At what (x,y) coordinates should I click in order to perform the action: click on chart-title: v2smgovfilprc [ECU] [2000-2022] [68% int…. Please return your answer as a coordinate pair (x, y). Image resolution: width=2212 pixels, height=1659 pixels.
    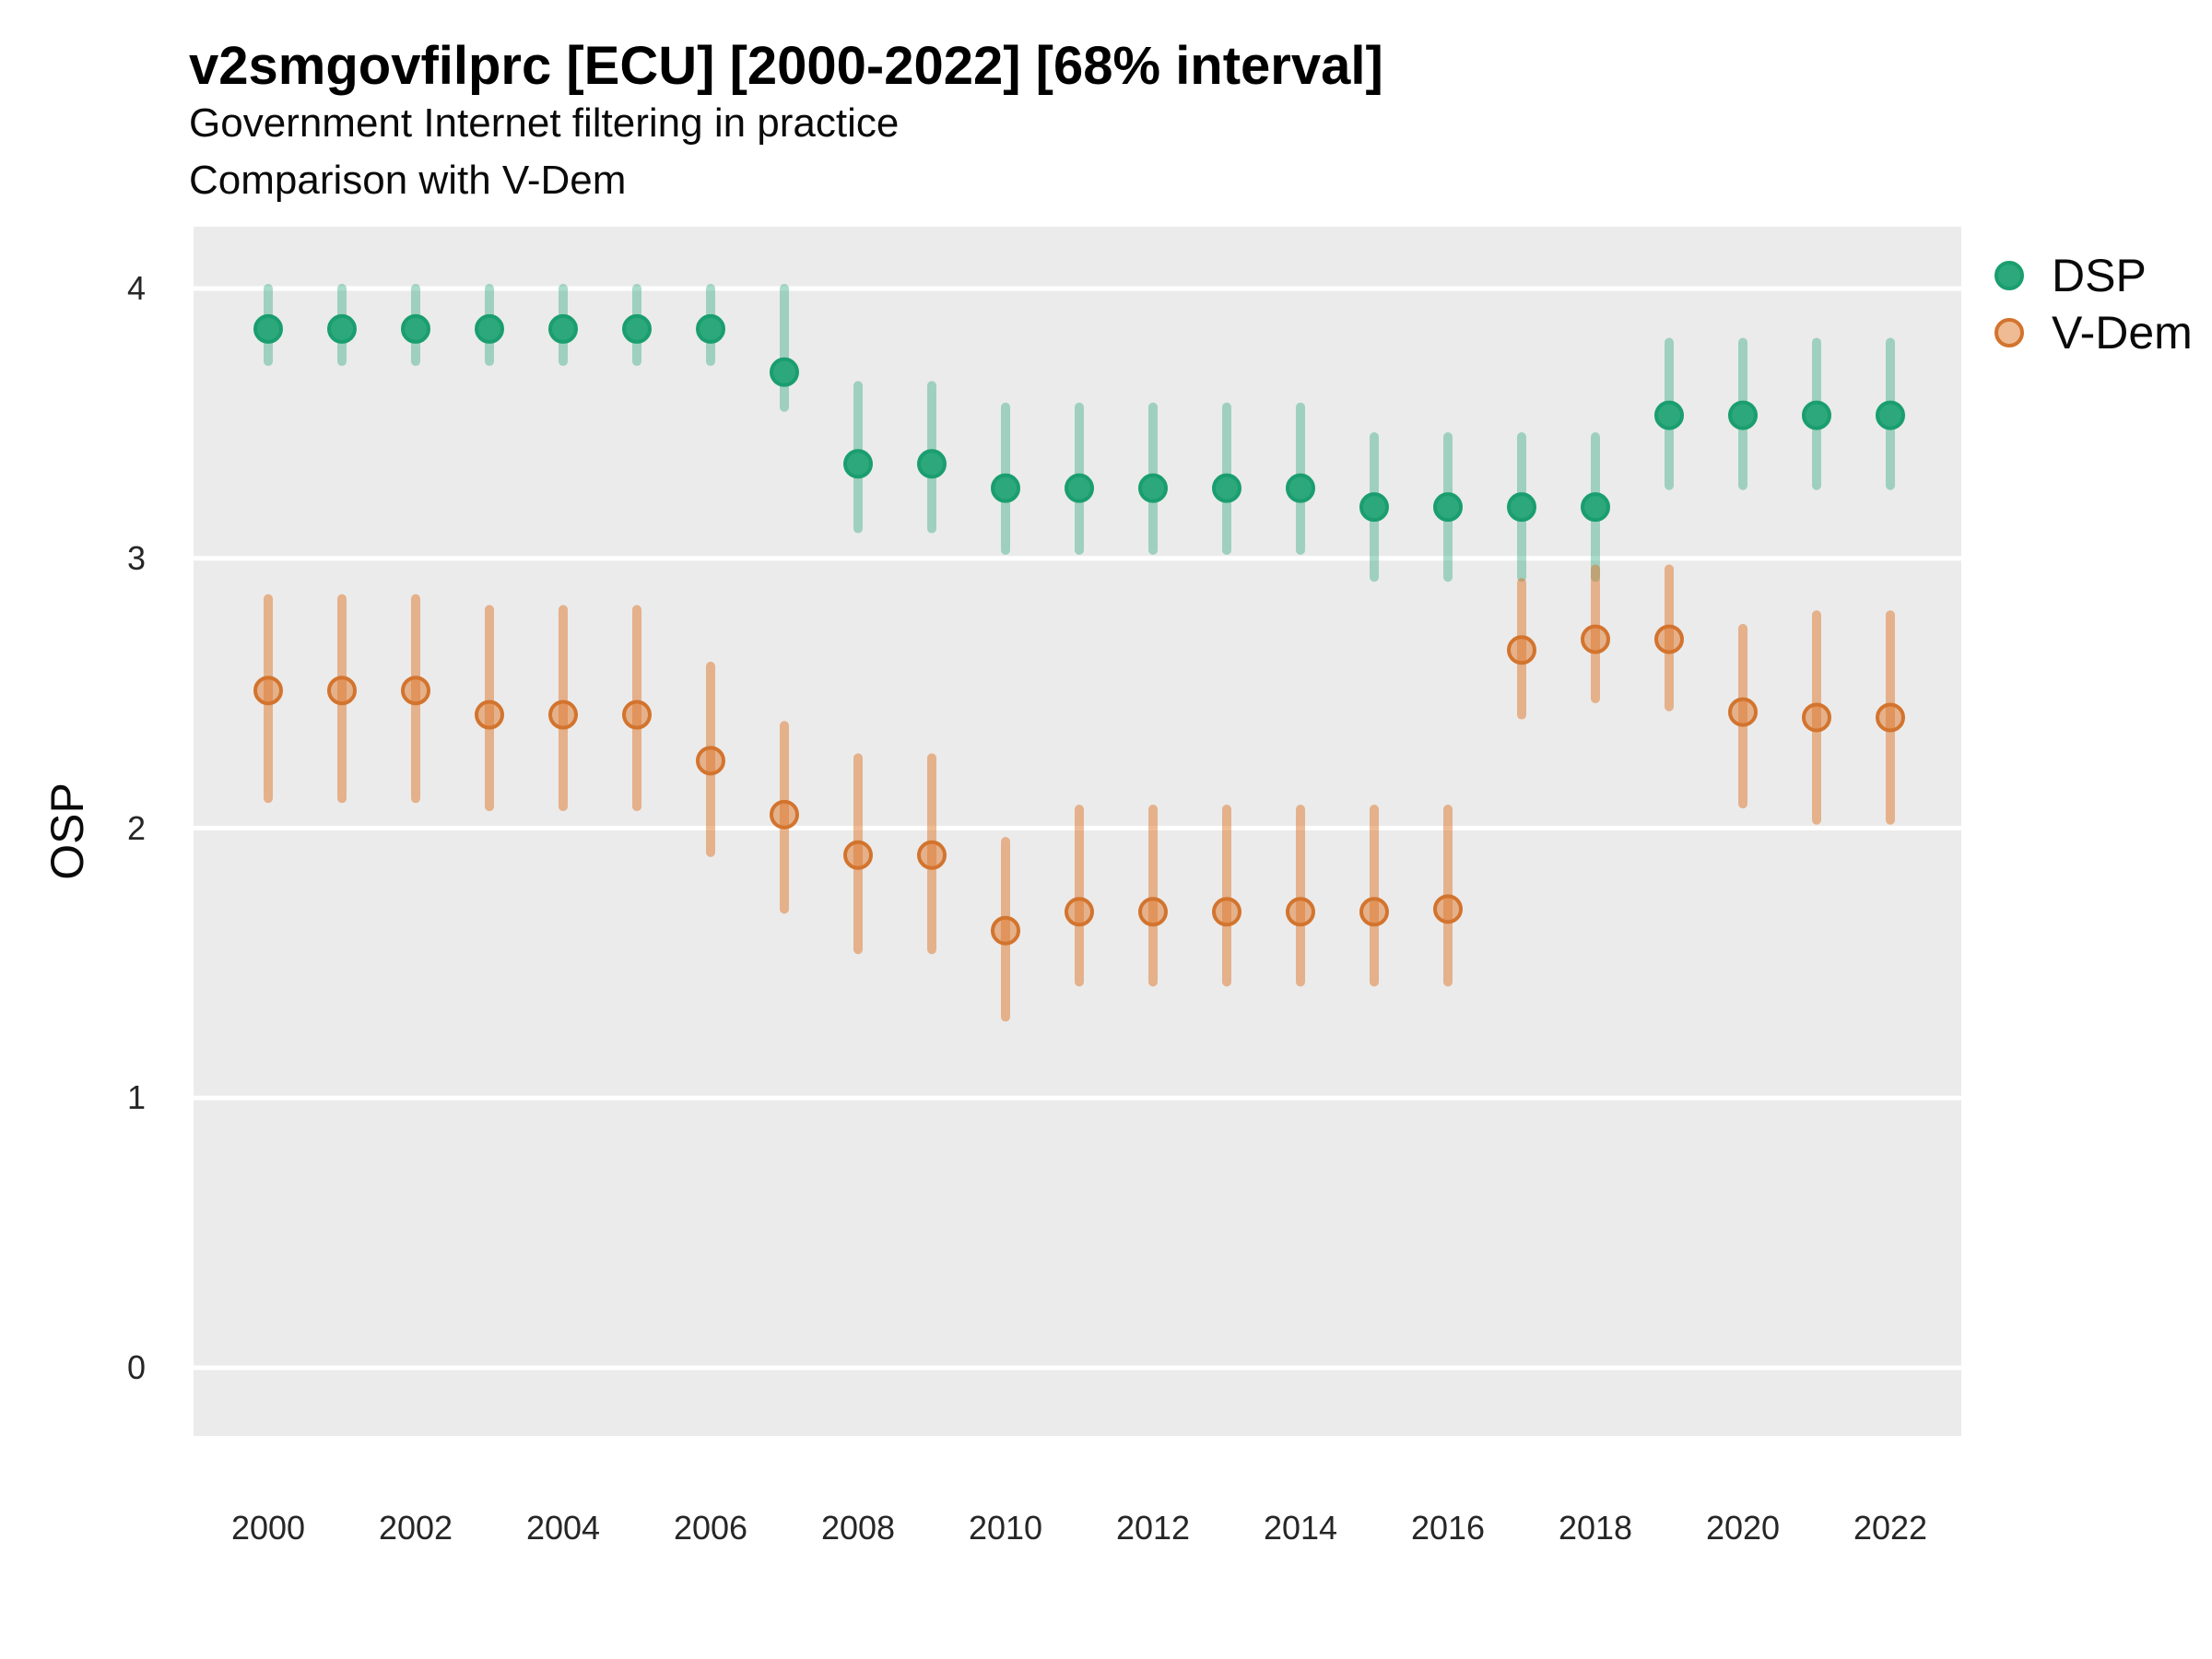
    Looking at the image, I should click on (786, 66).